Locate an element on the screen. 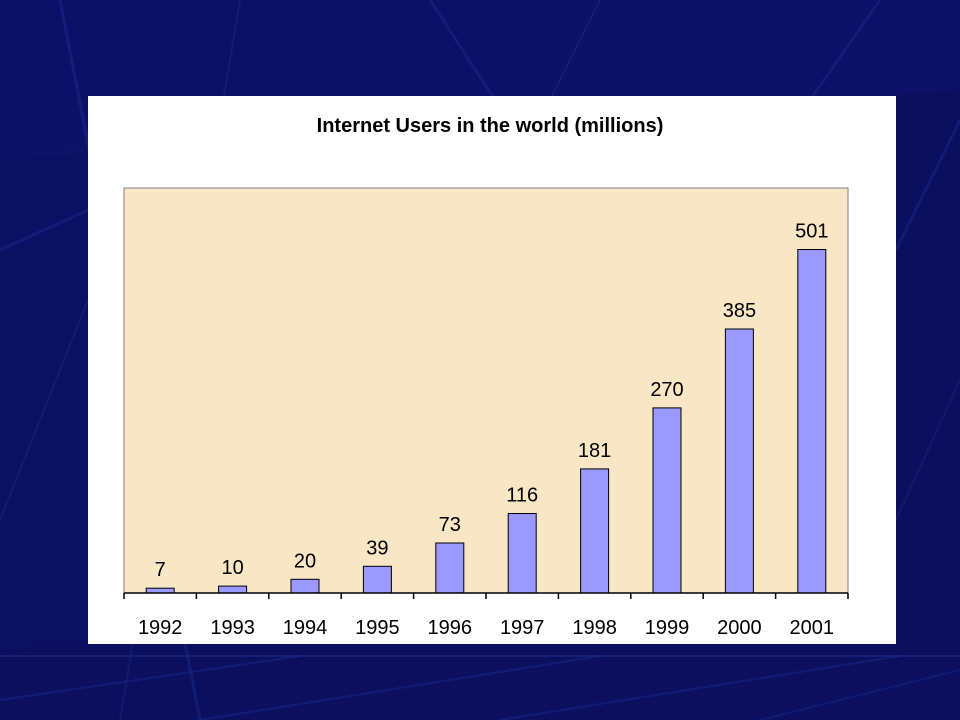 This screenshot has width=960, height=720. x-tick-label-1994: 1994 is located at coordinates (305, 628).